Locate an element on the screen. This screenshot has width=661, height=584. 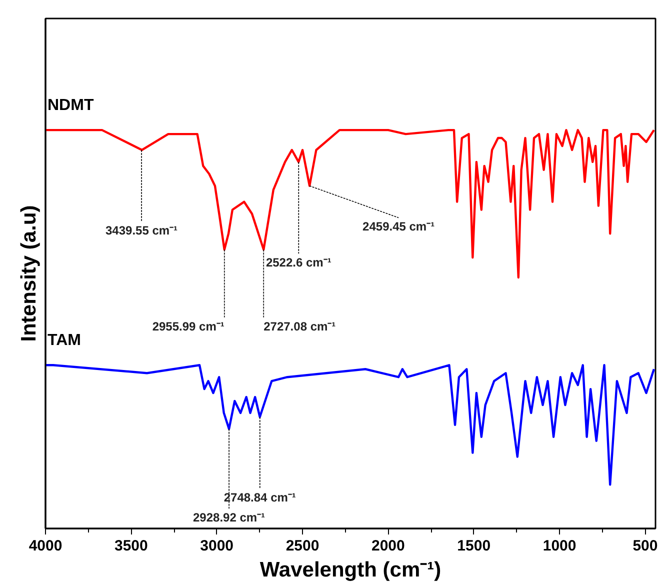
annotation: 2748.84 cm⁻¹ is located at coordinates (260, 497).